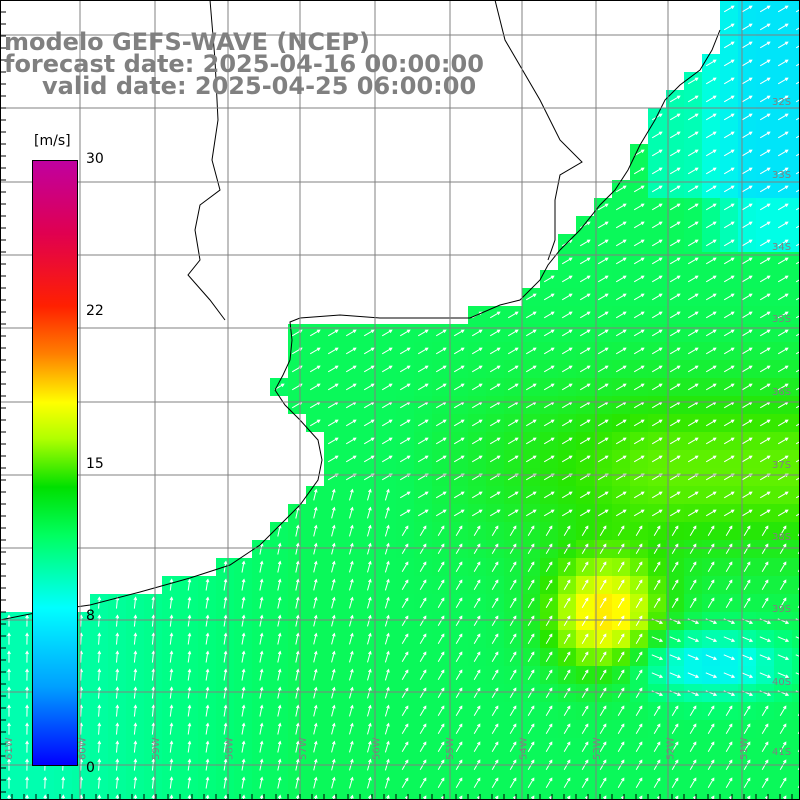 Image resolution: width=800 pixels, height=800 pixels. I want to click on lat-label: 33S, so click(781, 175).